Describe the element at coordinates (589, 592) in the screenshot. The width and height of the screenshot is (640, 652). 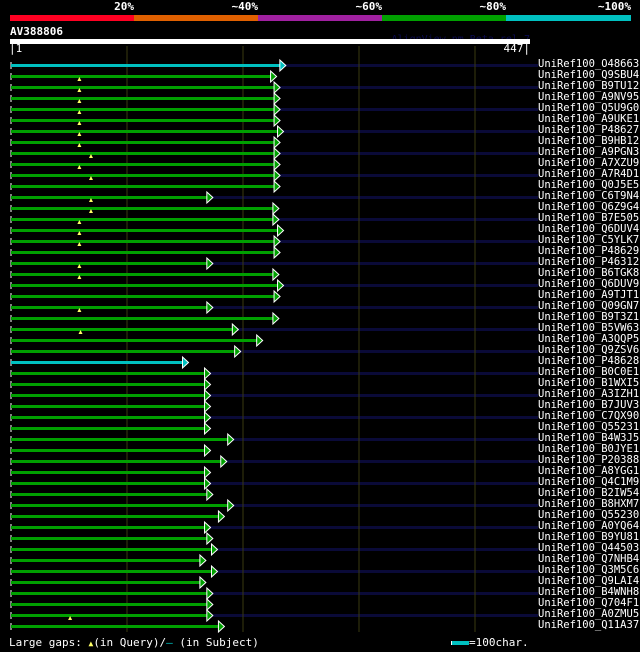
I see `hit-label: UniRef100_B4WNH8` at that location.